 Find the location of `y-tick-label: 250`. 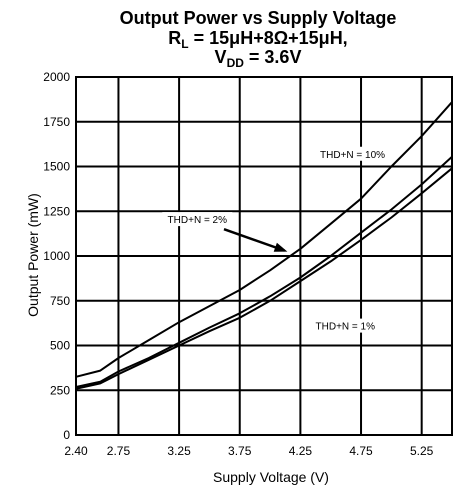

y-tick-label: 250 is located at coordinates (60, 390).